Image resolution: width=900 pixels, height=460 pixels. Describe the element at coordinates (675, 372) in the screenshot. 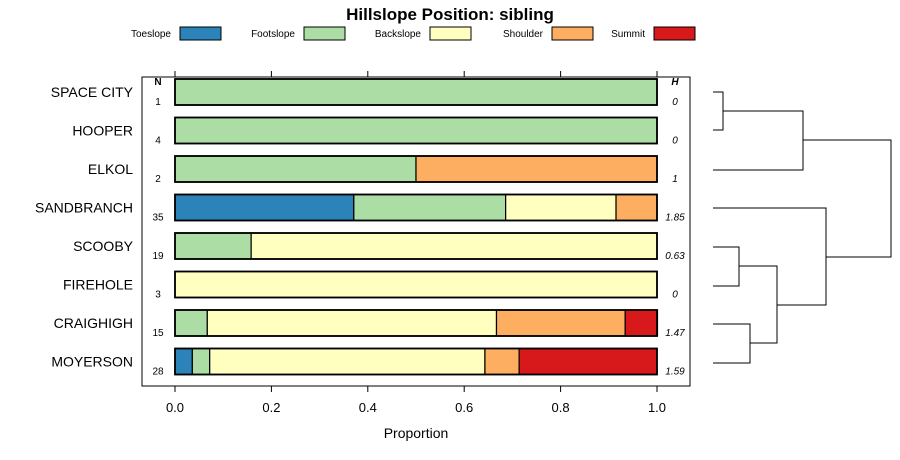

I see `h-value: 1.59` at that location.